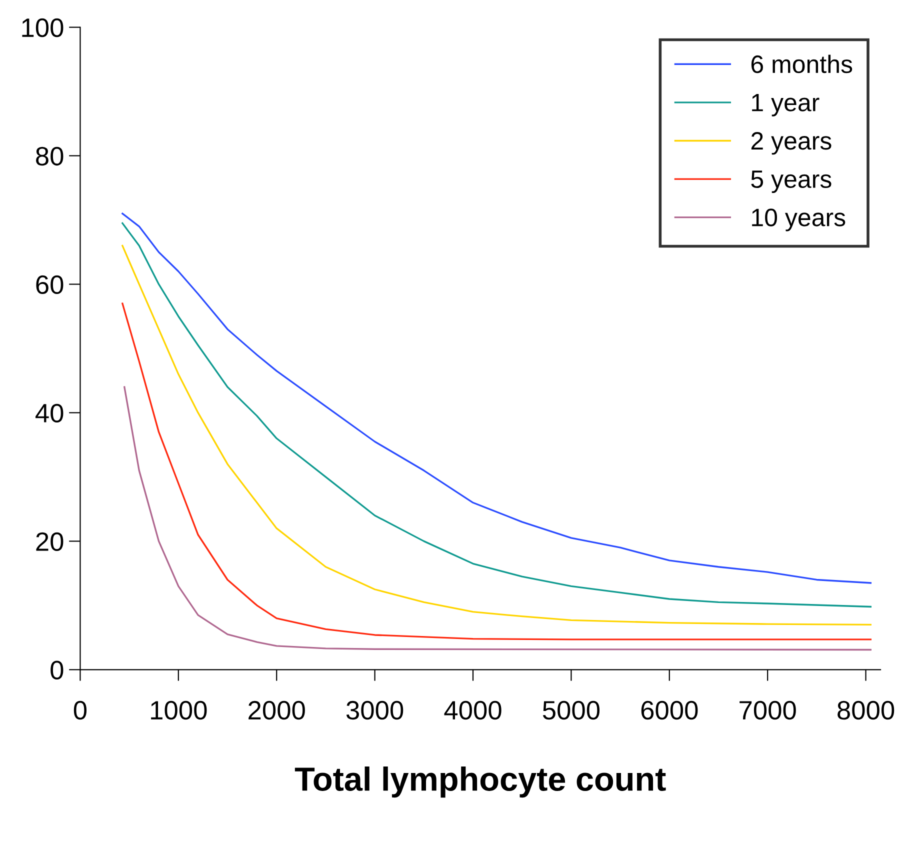 This screenshot has width=922, height=852. I want to click on x-tick-label: 1000, so click(179, 710).